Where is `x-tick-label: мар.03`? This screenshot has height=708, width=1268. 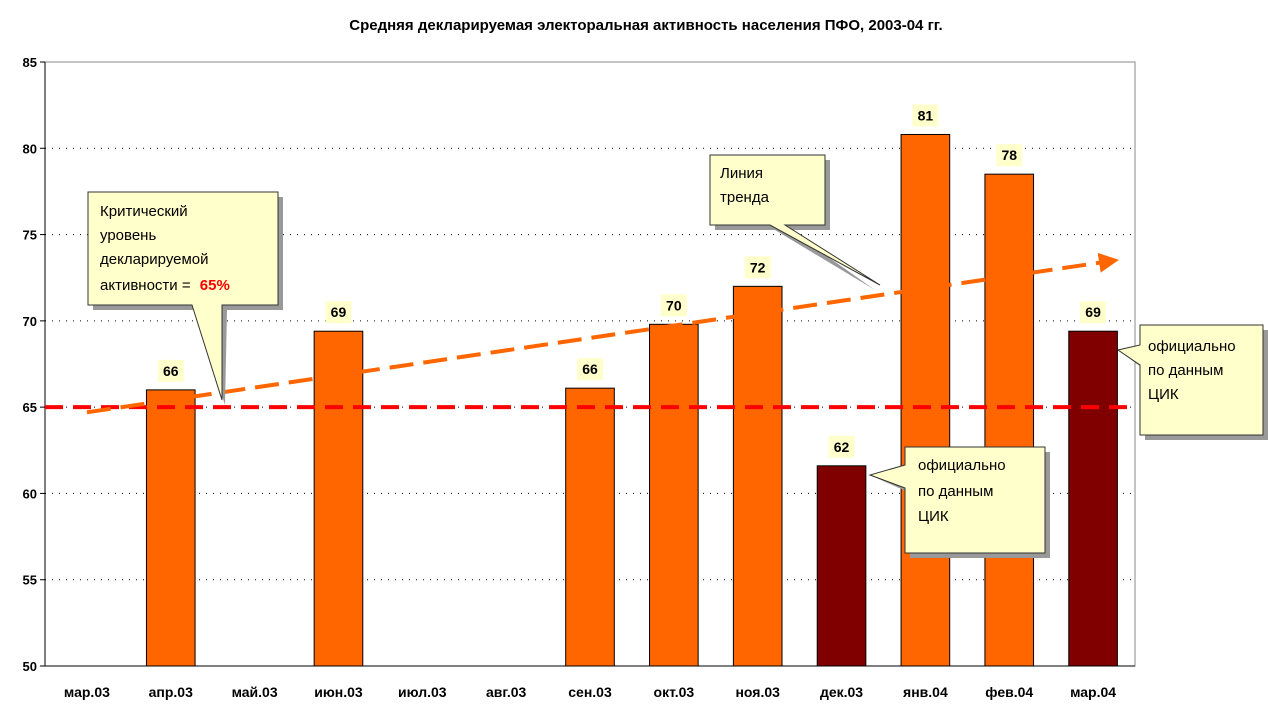
x-tick-label: мар.03 is located at coordinates (87, 692).